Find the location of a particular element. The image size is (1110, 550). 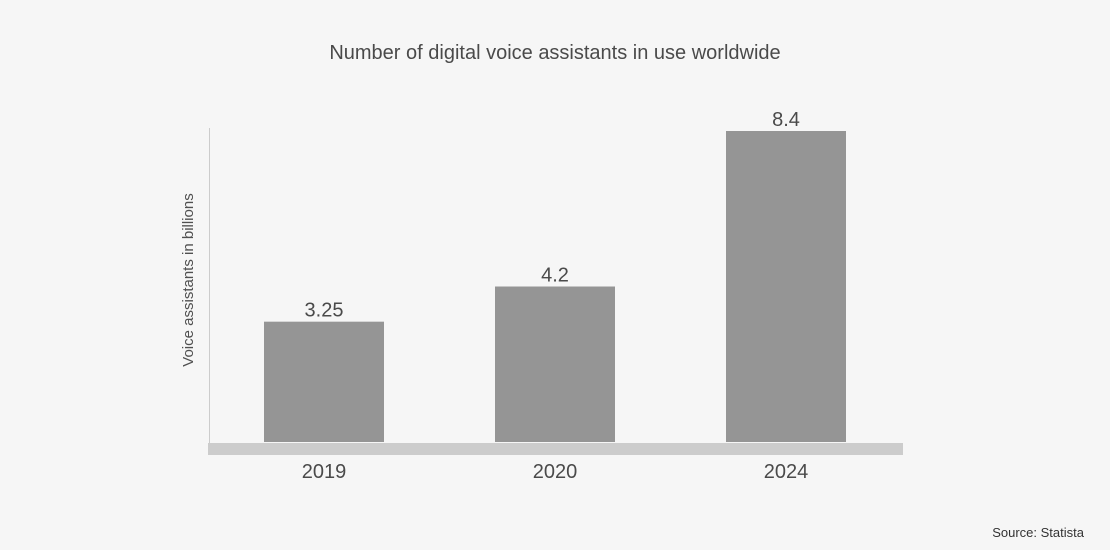

bar-2020 is located at coordinates (555, 364).